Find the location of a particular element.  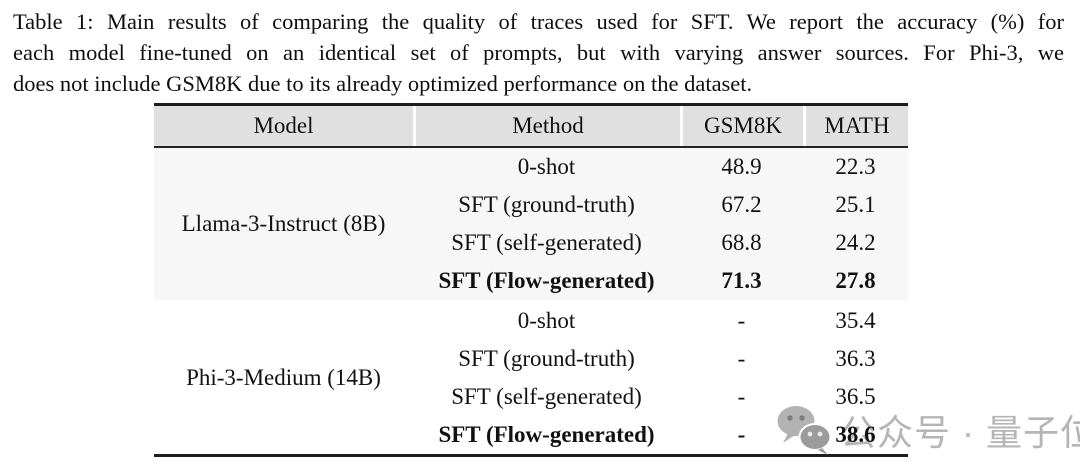

header-cell-model: Model is located at coordinates (283, 126).